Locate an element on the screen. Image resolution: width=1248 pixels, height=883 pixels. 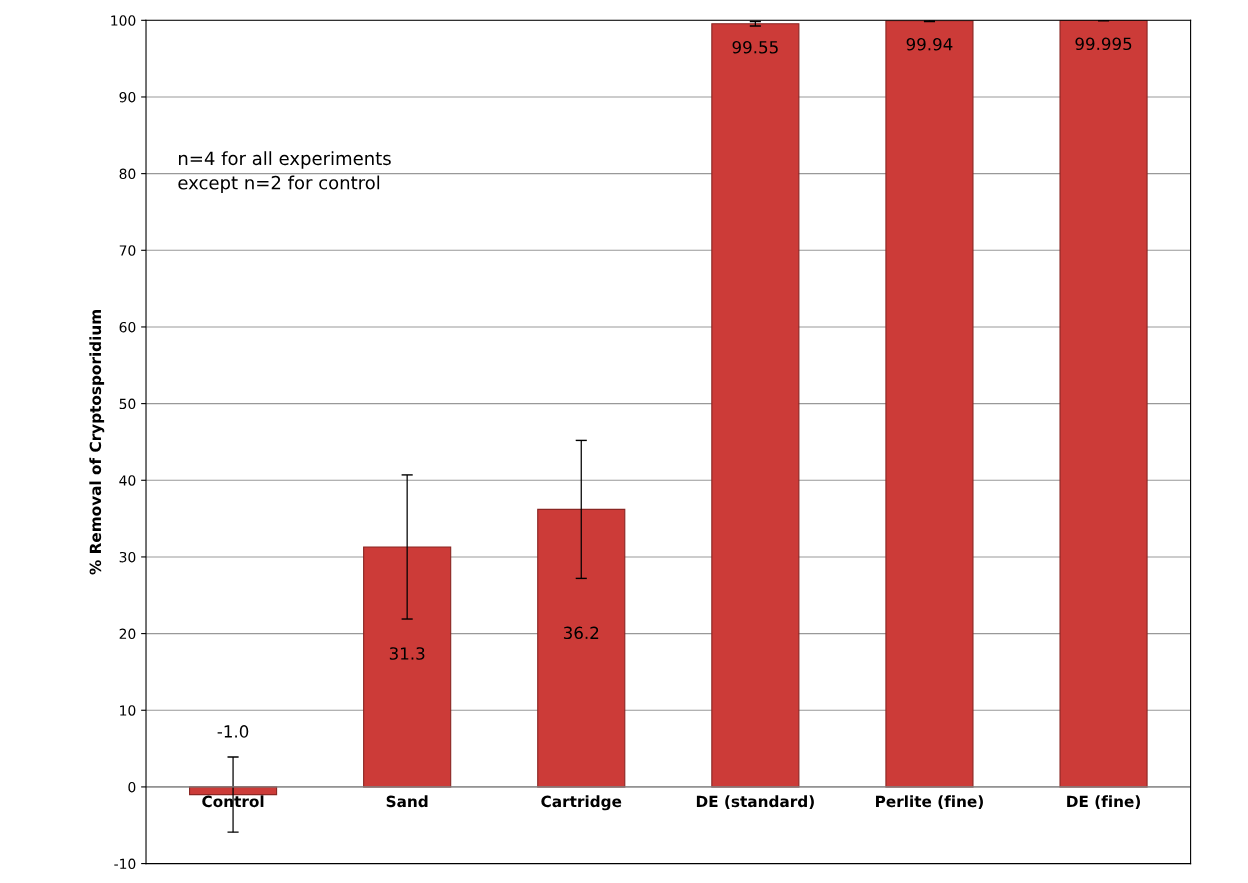
y-tick-label: 50 is located at coordinates (127, 404).